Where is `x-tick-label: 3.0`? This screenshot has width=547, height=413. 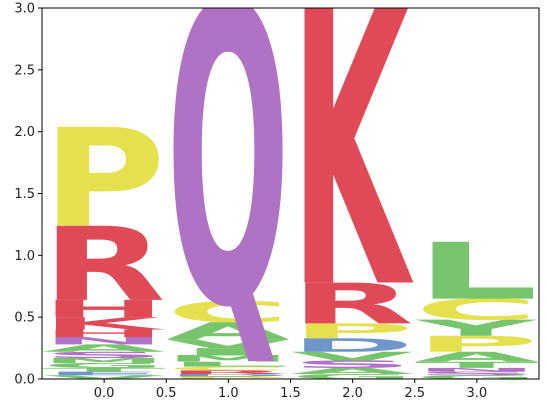 x-tick-label: 3.0 is located at coordinates (477, 393).